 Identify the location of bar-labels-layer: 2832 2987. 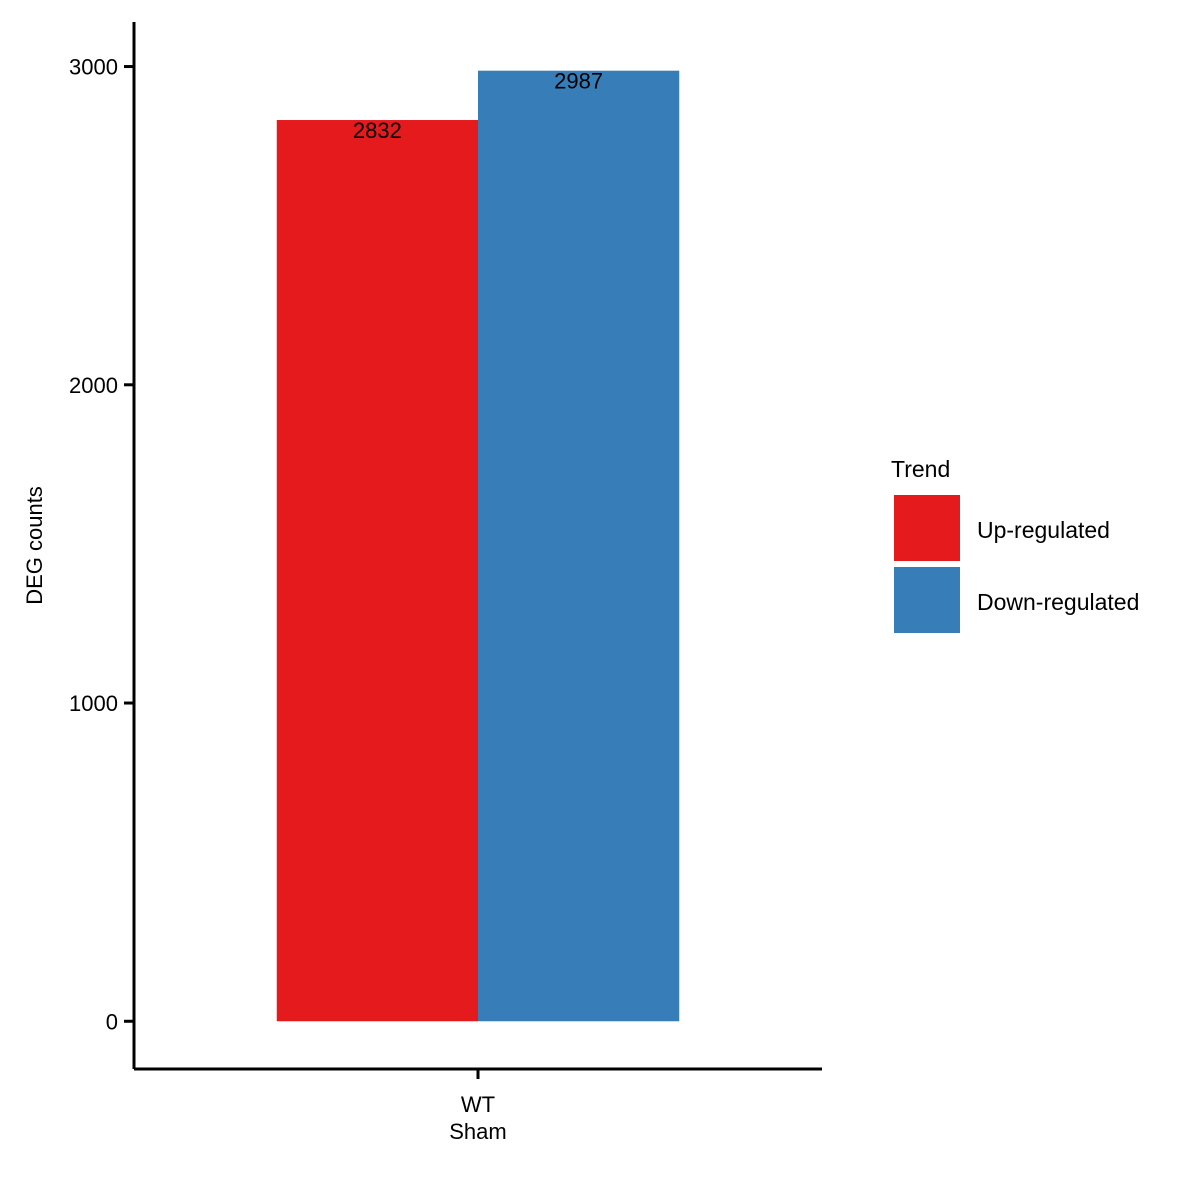
(478, 106).